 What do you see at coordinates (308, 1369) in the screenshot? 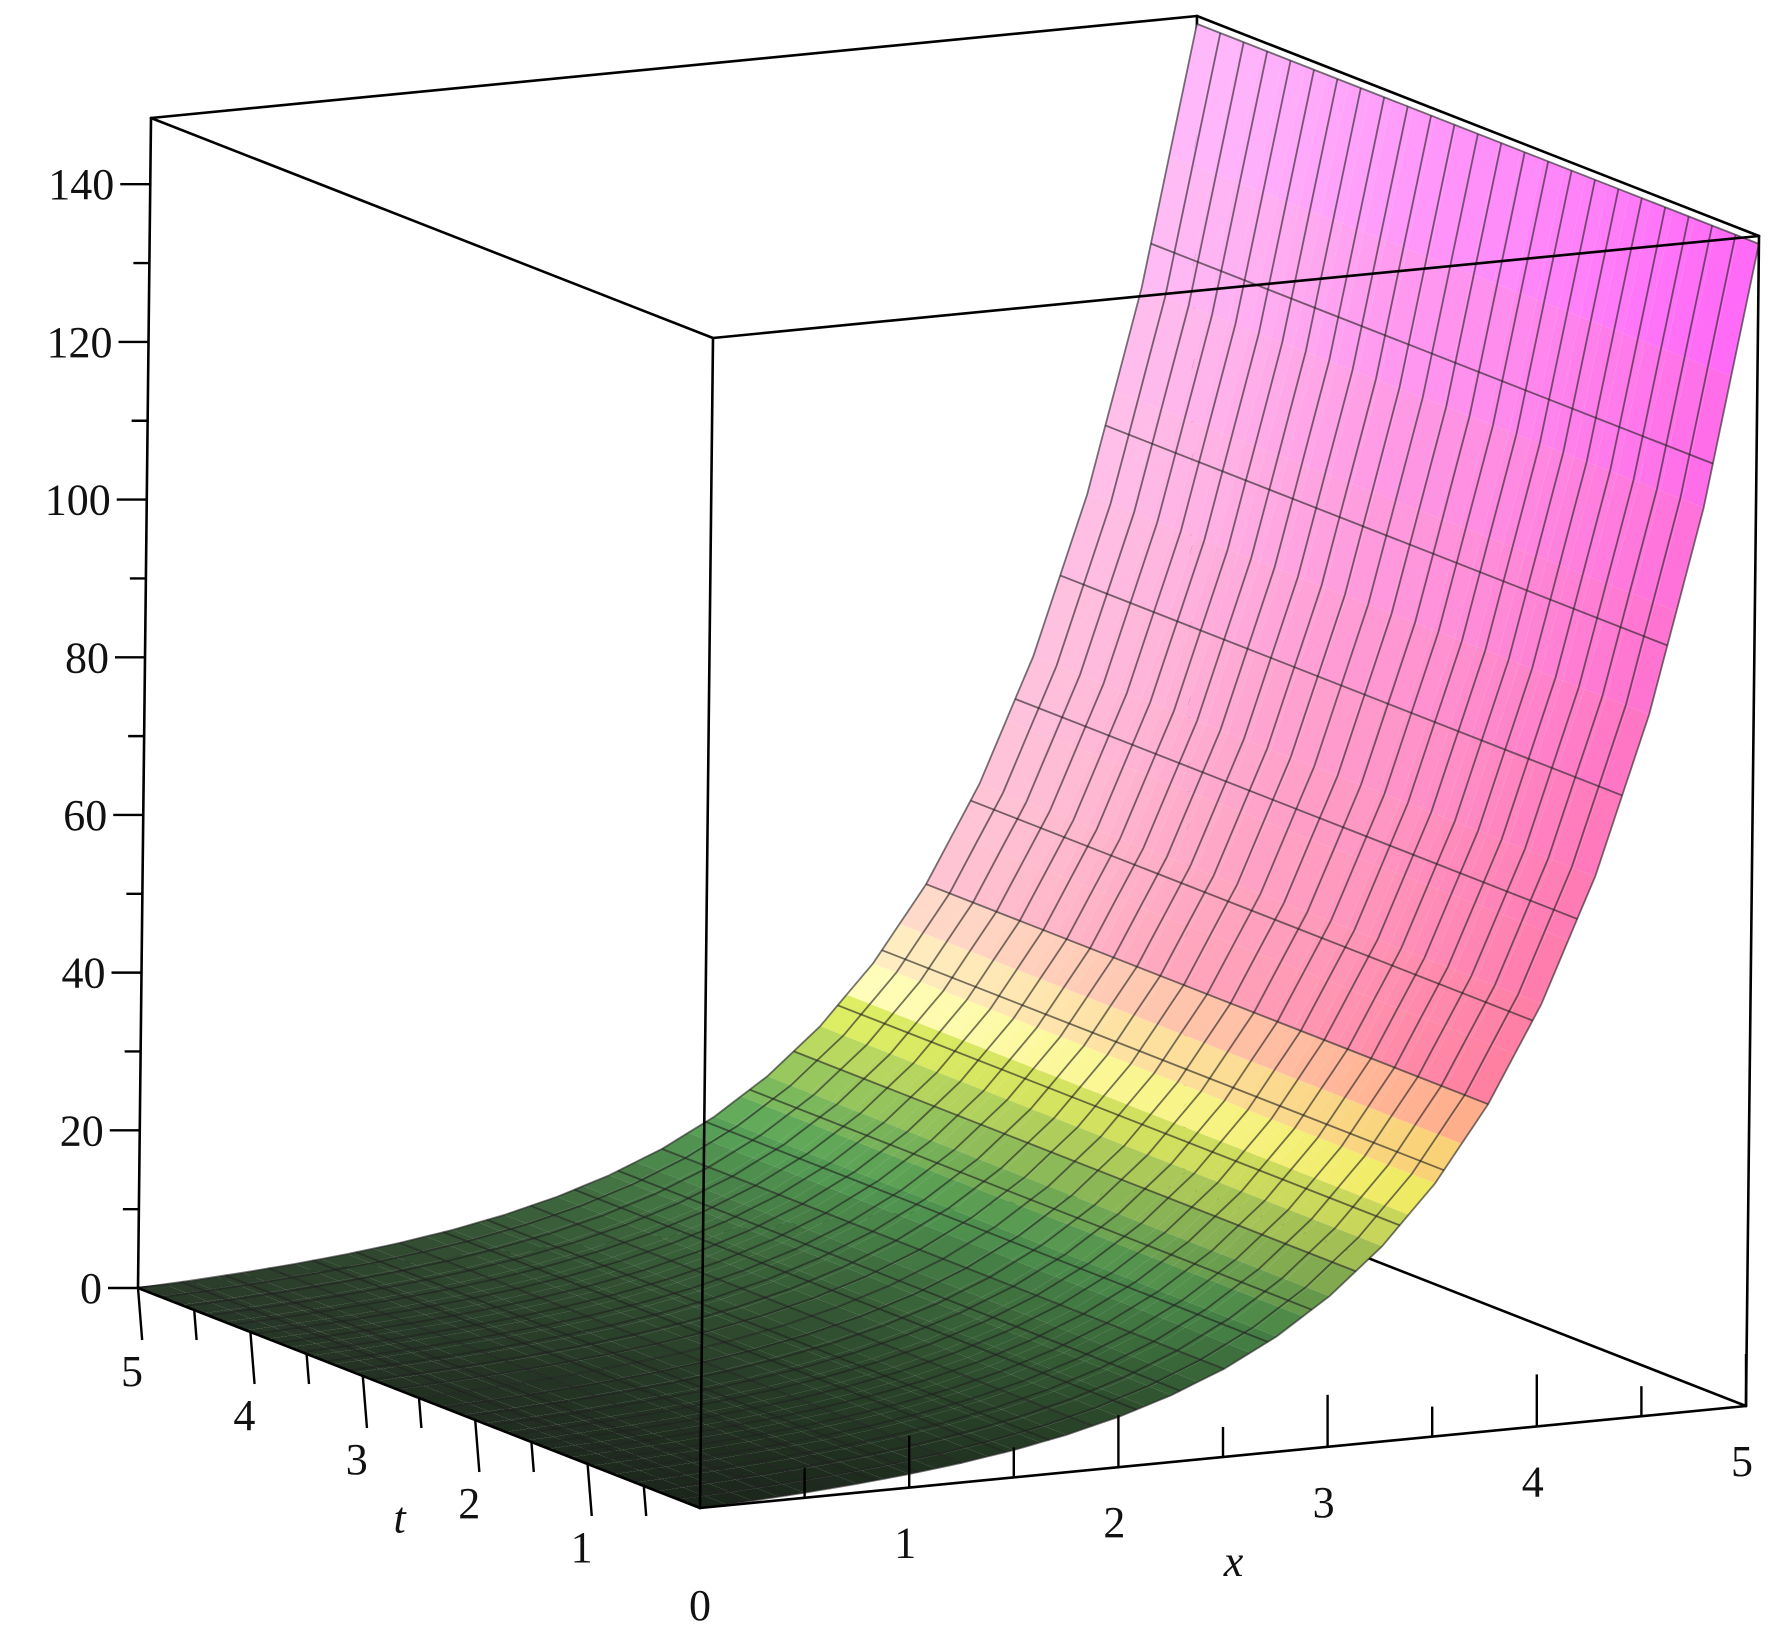
I see `t-tick-minor` at bounding box center [308, 1369].